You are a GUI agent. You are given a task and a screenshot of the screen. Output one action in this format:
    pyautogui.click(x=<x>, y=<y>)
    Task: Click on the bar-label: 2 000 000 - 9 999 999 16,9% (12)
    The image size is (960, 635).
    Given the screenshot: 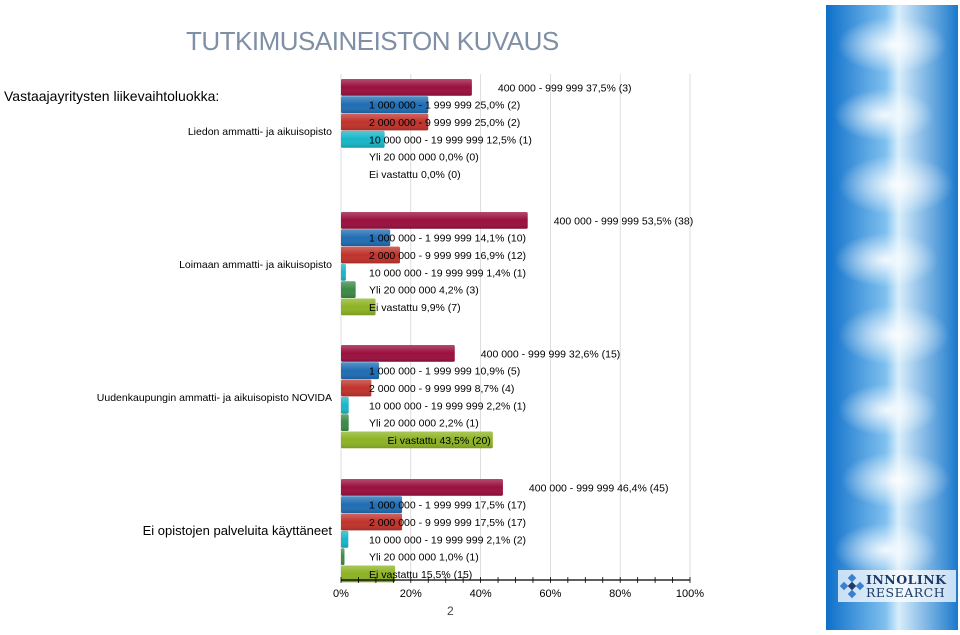 What is the action you would take?
    pyautogui.click(x=447, y=256)
    